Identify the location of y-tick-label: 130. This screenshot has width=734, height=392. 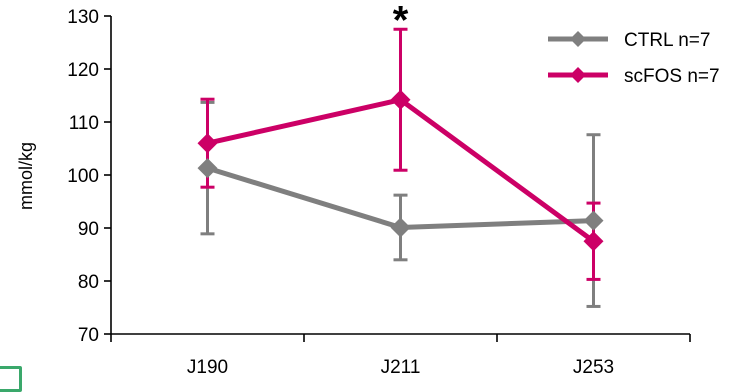
(83, 17).